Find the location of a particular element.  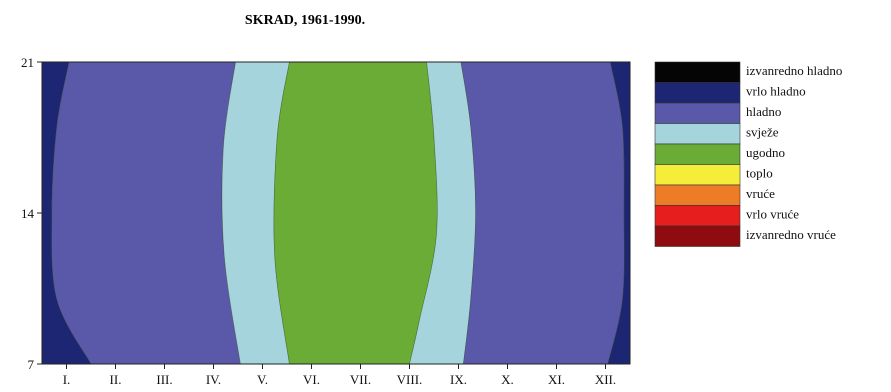

x-tick-label-9: IX. is located at coordinates (458, 379).